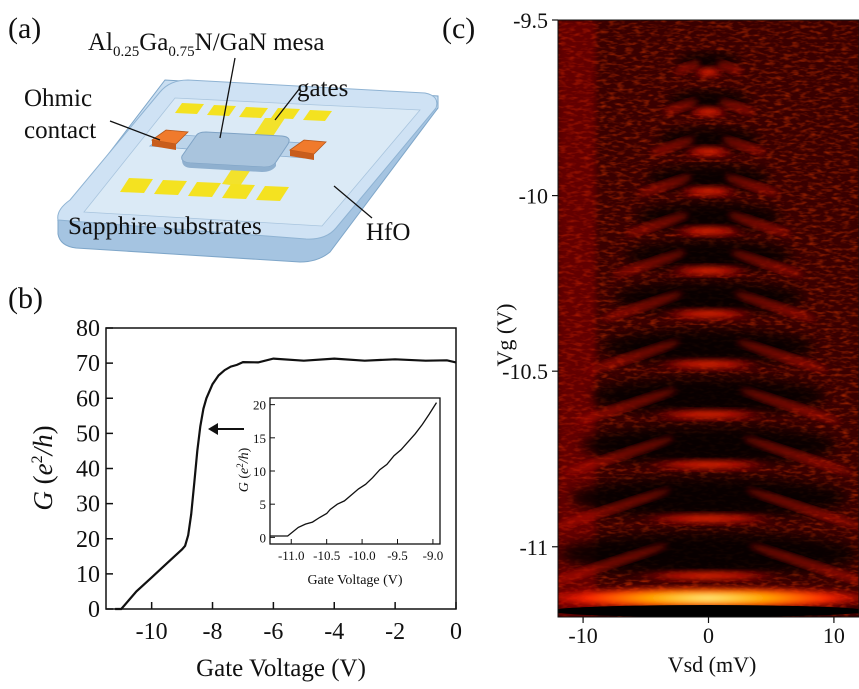 The width and height of the screenshot is (859, 689). I want to click on y-tick-label: 0, so click(94, 610).